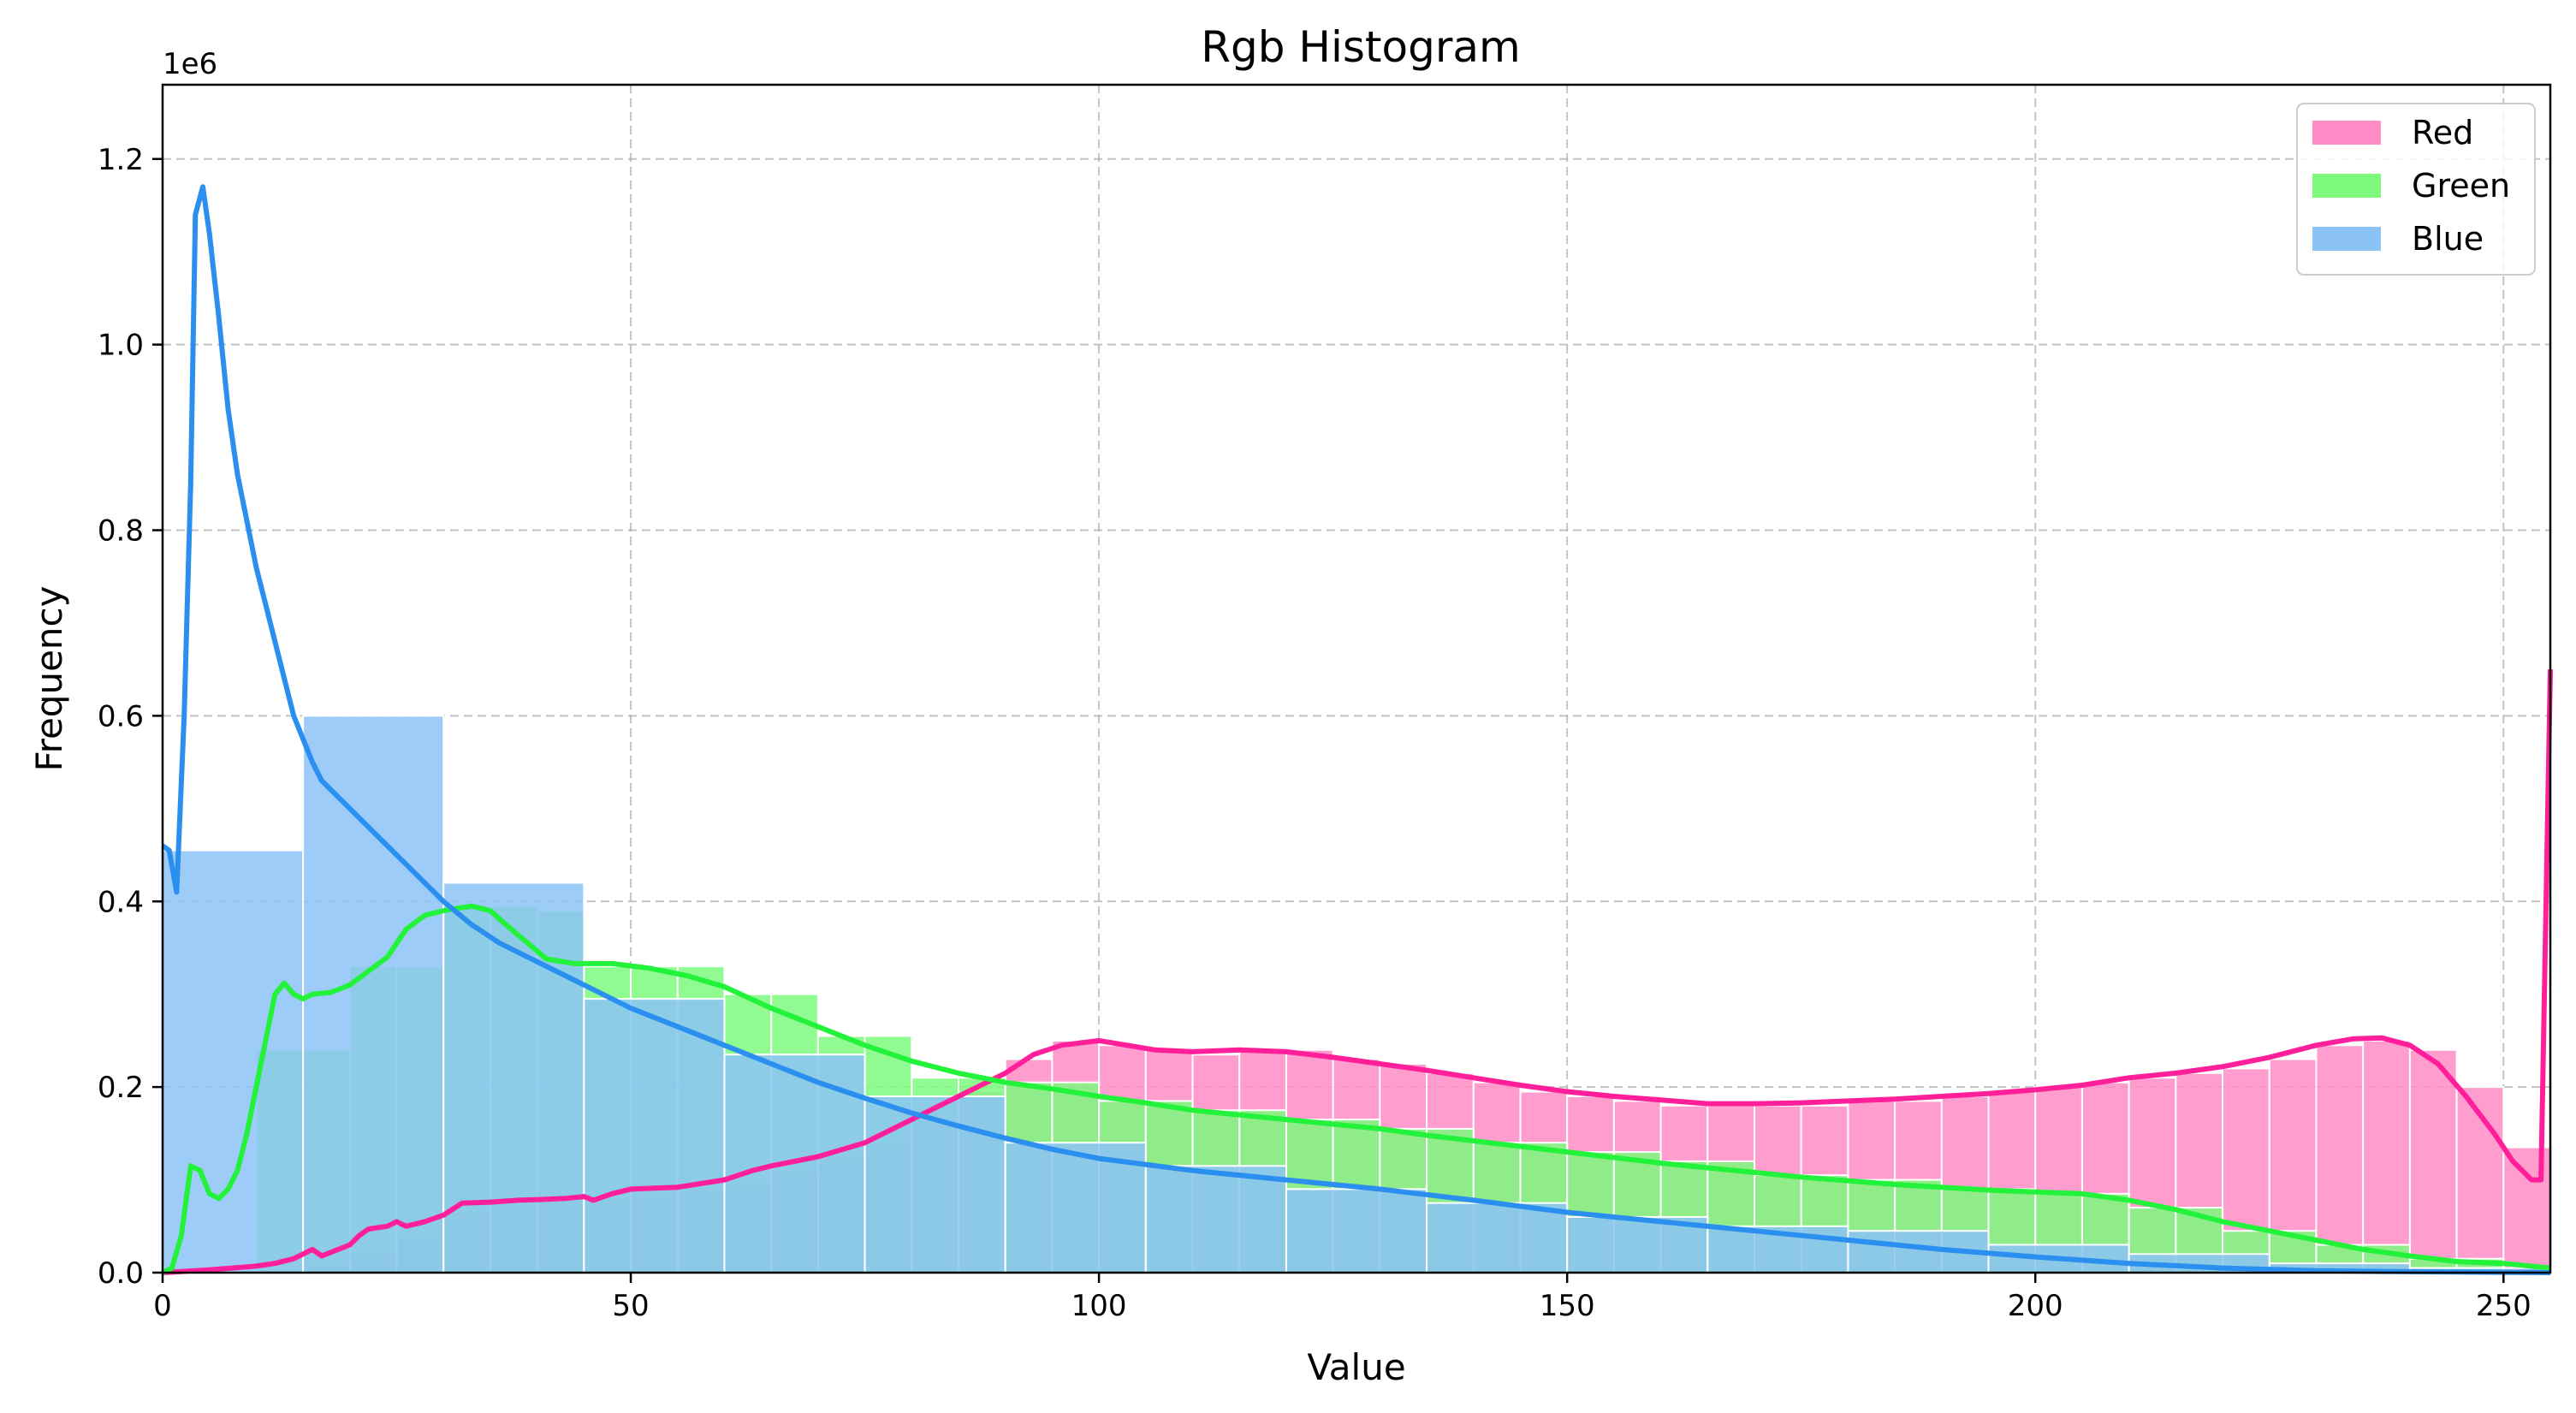 The width and height of the screenshot is (2576, 1413). I want to click on x-tick-label: 0, so click(162, 1306).